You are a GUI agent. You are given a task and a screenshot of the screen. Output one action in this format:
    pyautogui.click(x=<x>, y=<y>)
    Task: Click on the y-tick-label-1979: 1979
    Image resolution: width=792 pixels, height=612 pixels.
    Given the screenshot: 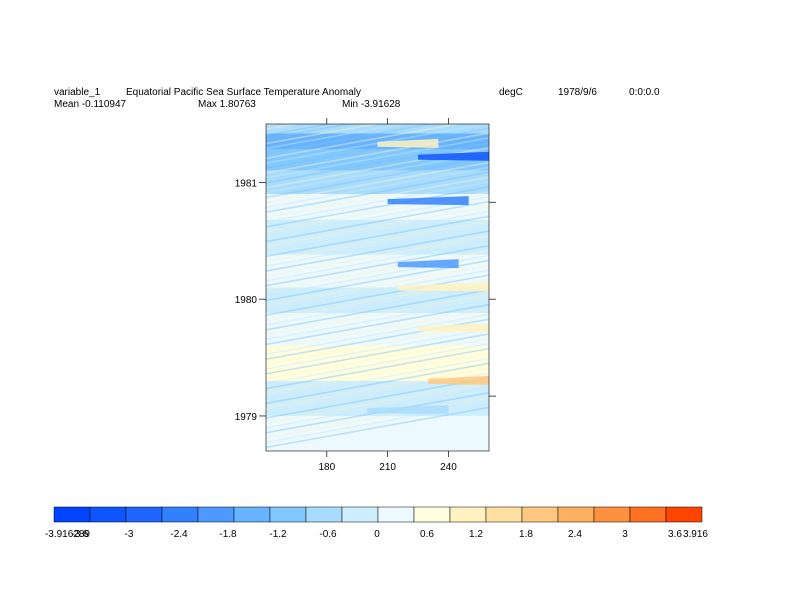 What is the action you would take?
    pyautogui.click(x=246, y=417)
    